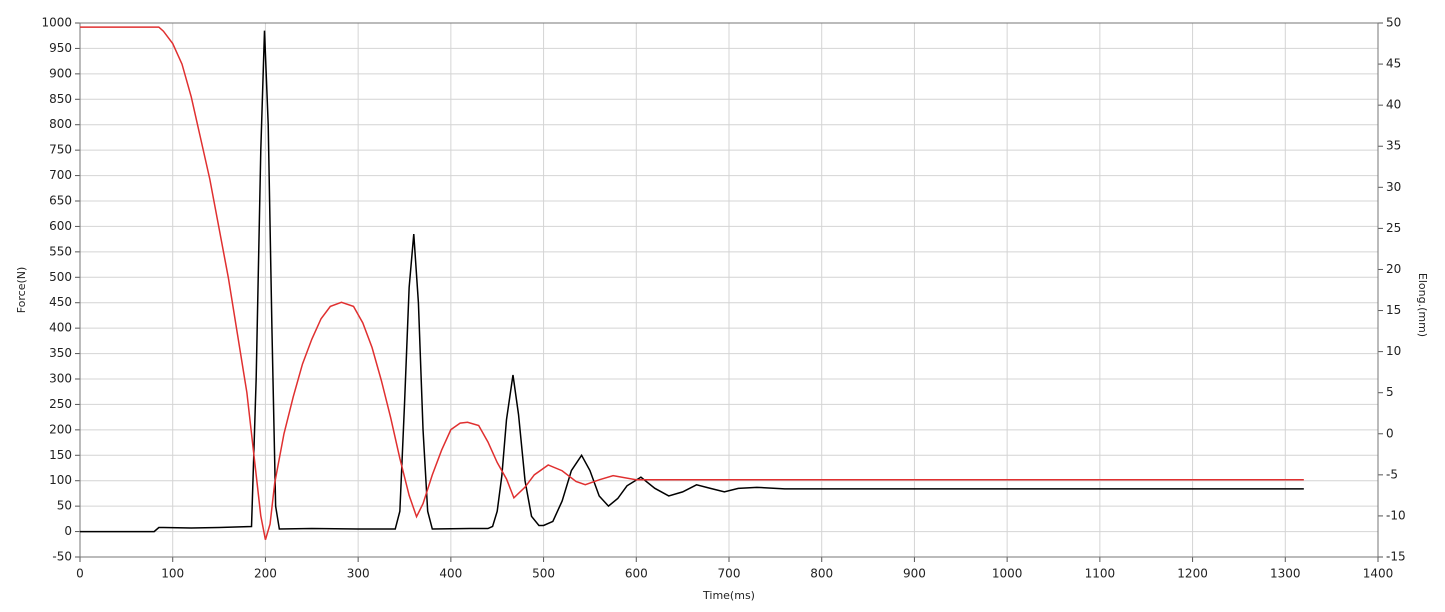 The height and width of the screenshot is (612, 1445). I want to click on x-tick-label: 1100, so click(1100, 574).